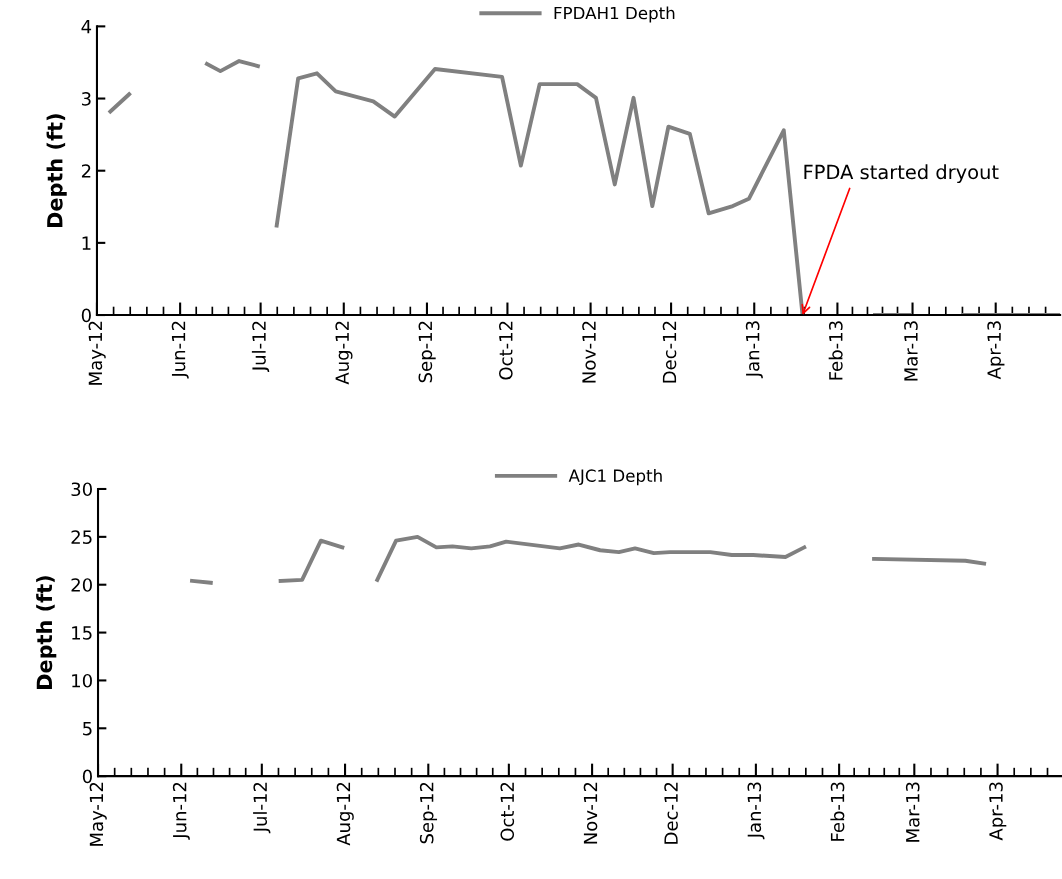 This screenshot has width=1062, height=879. What do you see at coordinates (82, 680) in the screenshot?
I see `y-tick-label: 10` at bounding box center [82, 680].